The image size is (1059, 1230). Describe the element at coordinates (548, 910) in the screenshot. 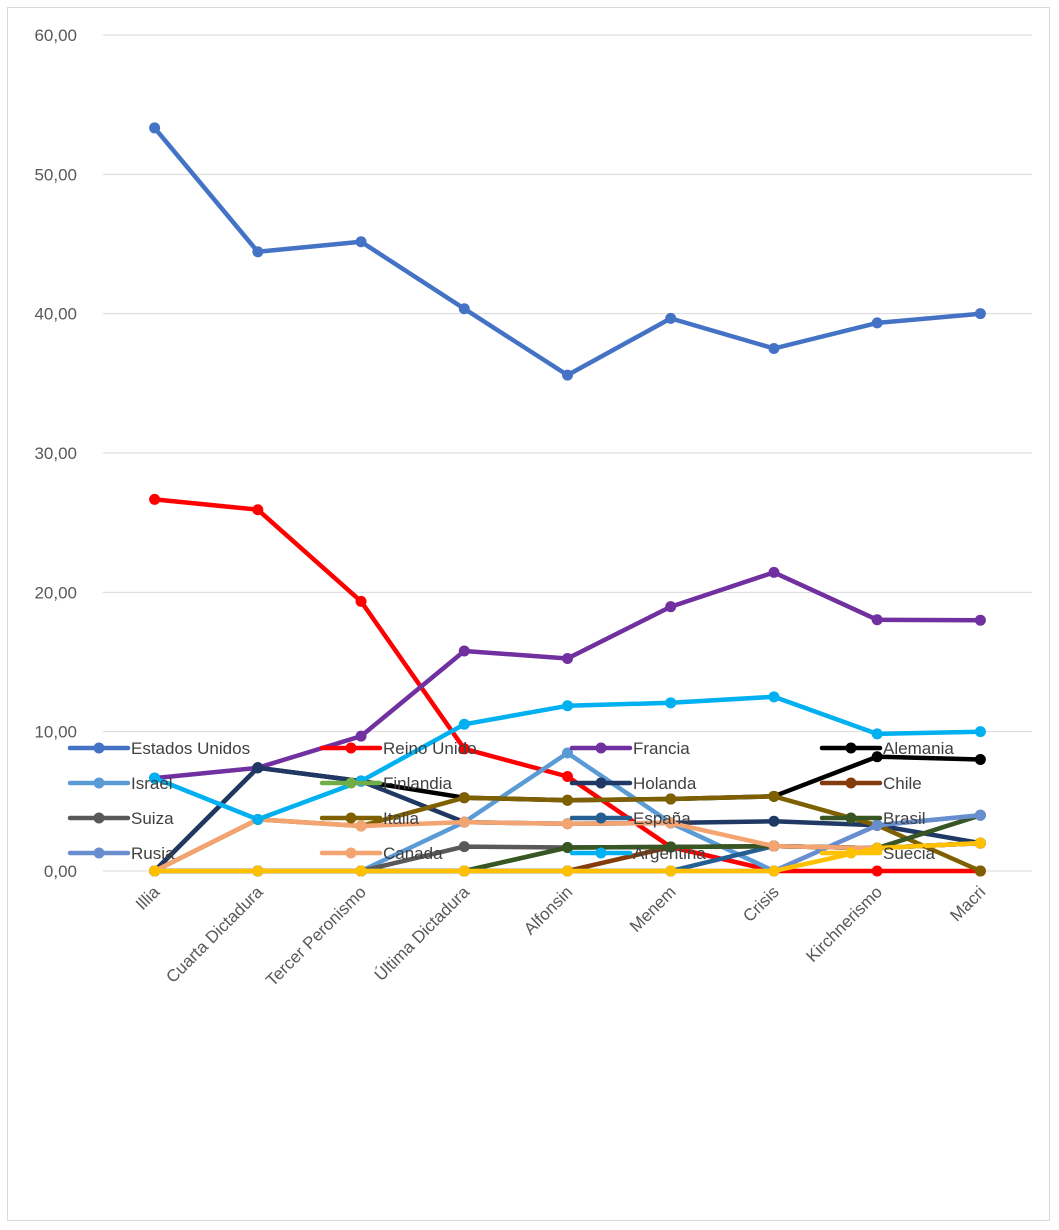

I see `x-tick-label: Alfonsin` at that location.